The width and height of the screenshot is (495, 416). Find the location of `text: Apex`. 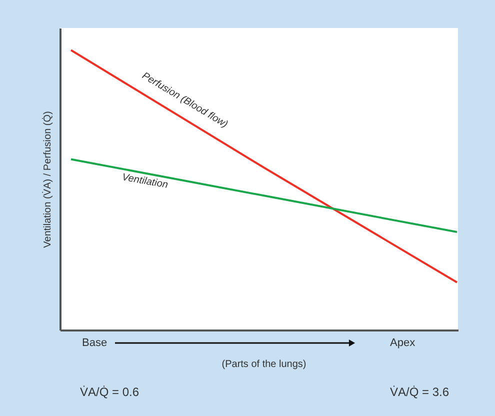

text: Apex is located at coordinates (403, 343).